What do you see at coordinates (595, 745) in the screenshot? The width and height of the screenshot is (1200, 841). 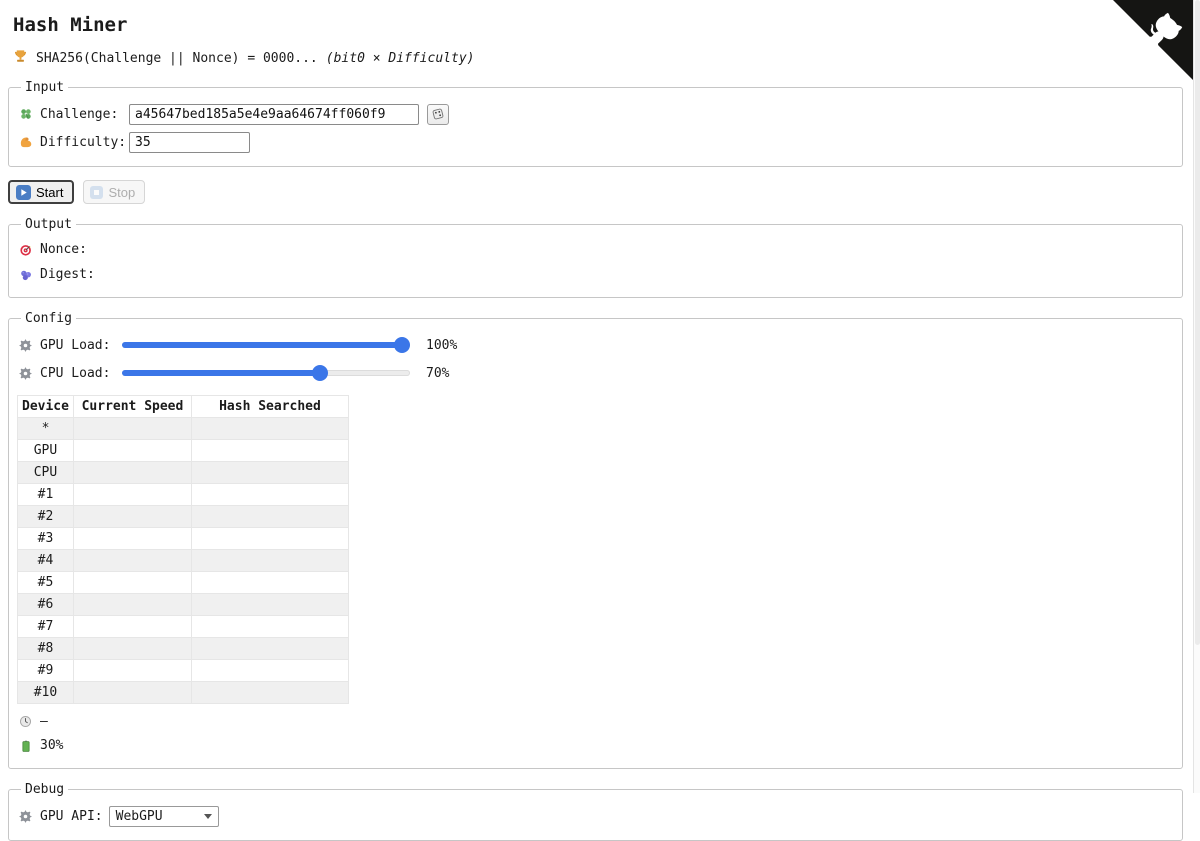 I see `battery-row: 30%` at bounding box center [595, 745].